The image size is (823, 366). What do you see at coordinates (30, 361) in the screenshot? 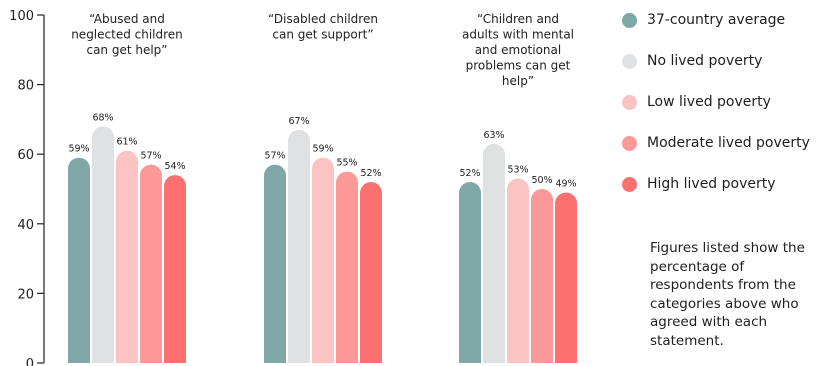
I see `y-tick-label: 0` at bounding box center [30, 361].